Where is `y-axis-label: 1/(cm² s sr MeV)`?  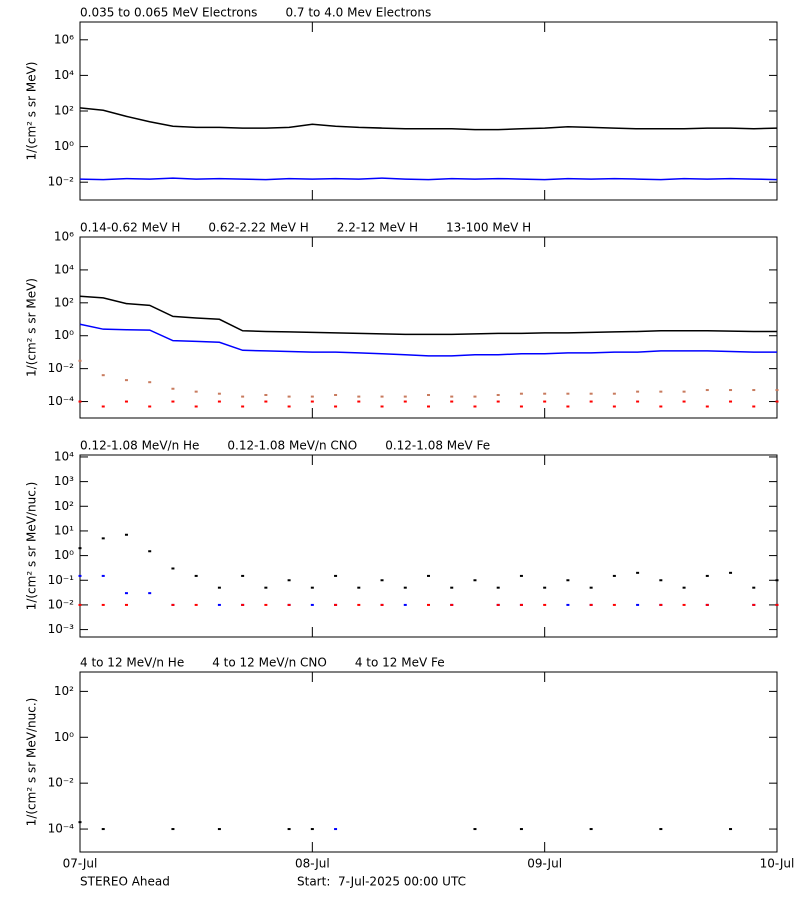
y-axis-label: 1/(cm² s sr MeV) is located at coordinates (32, 111).